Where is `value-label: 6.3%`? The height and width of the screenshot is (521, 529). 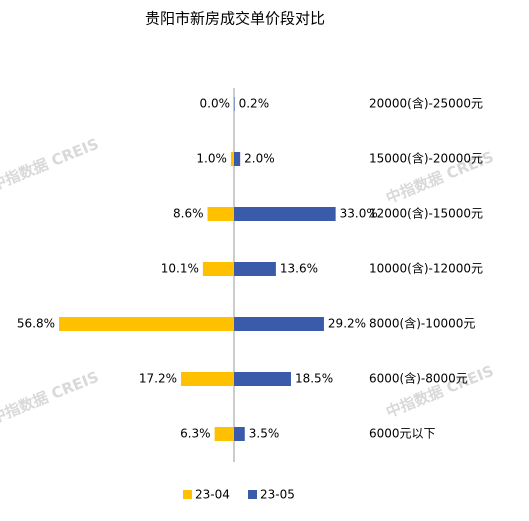 value-label: 6.3% is located at coordinates (195, 434).